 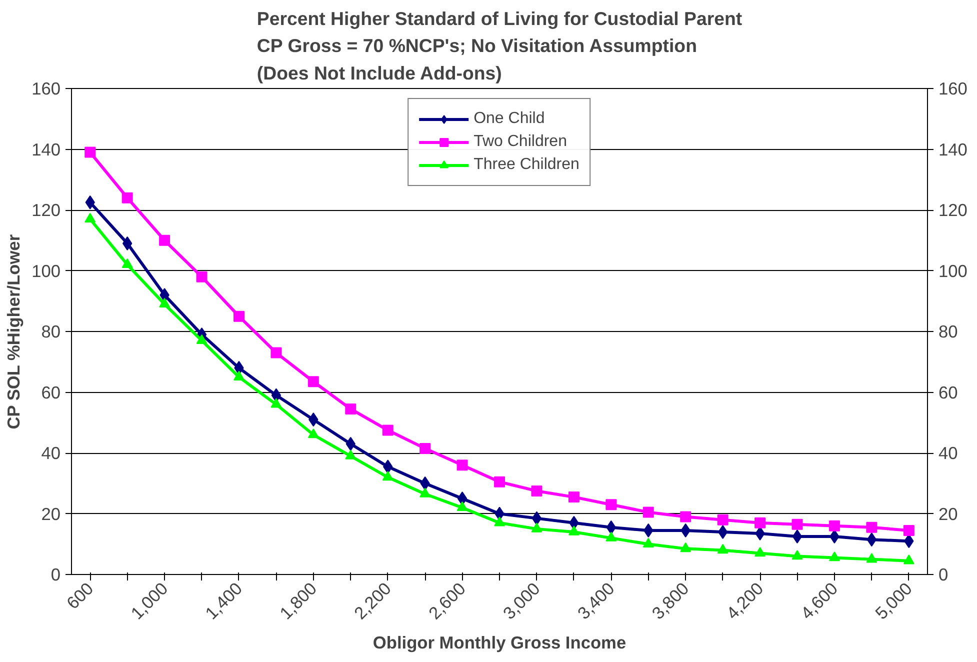 What do you see at coordinates (14, 332) in the screenshot?
I see `y-axis-title: CP SOL %Higher/Lower` at bounding box center [14, 332].